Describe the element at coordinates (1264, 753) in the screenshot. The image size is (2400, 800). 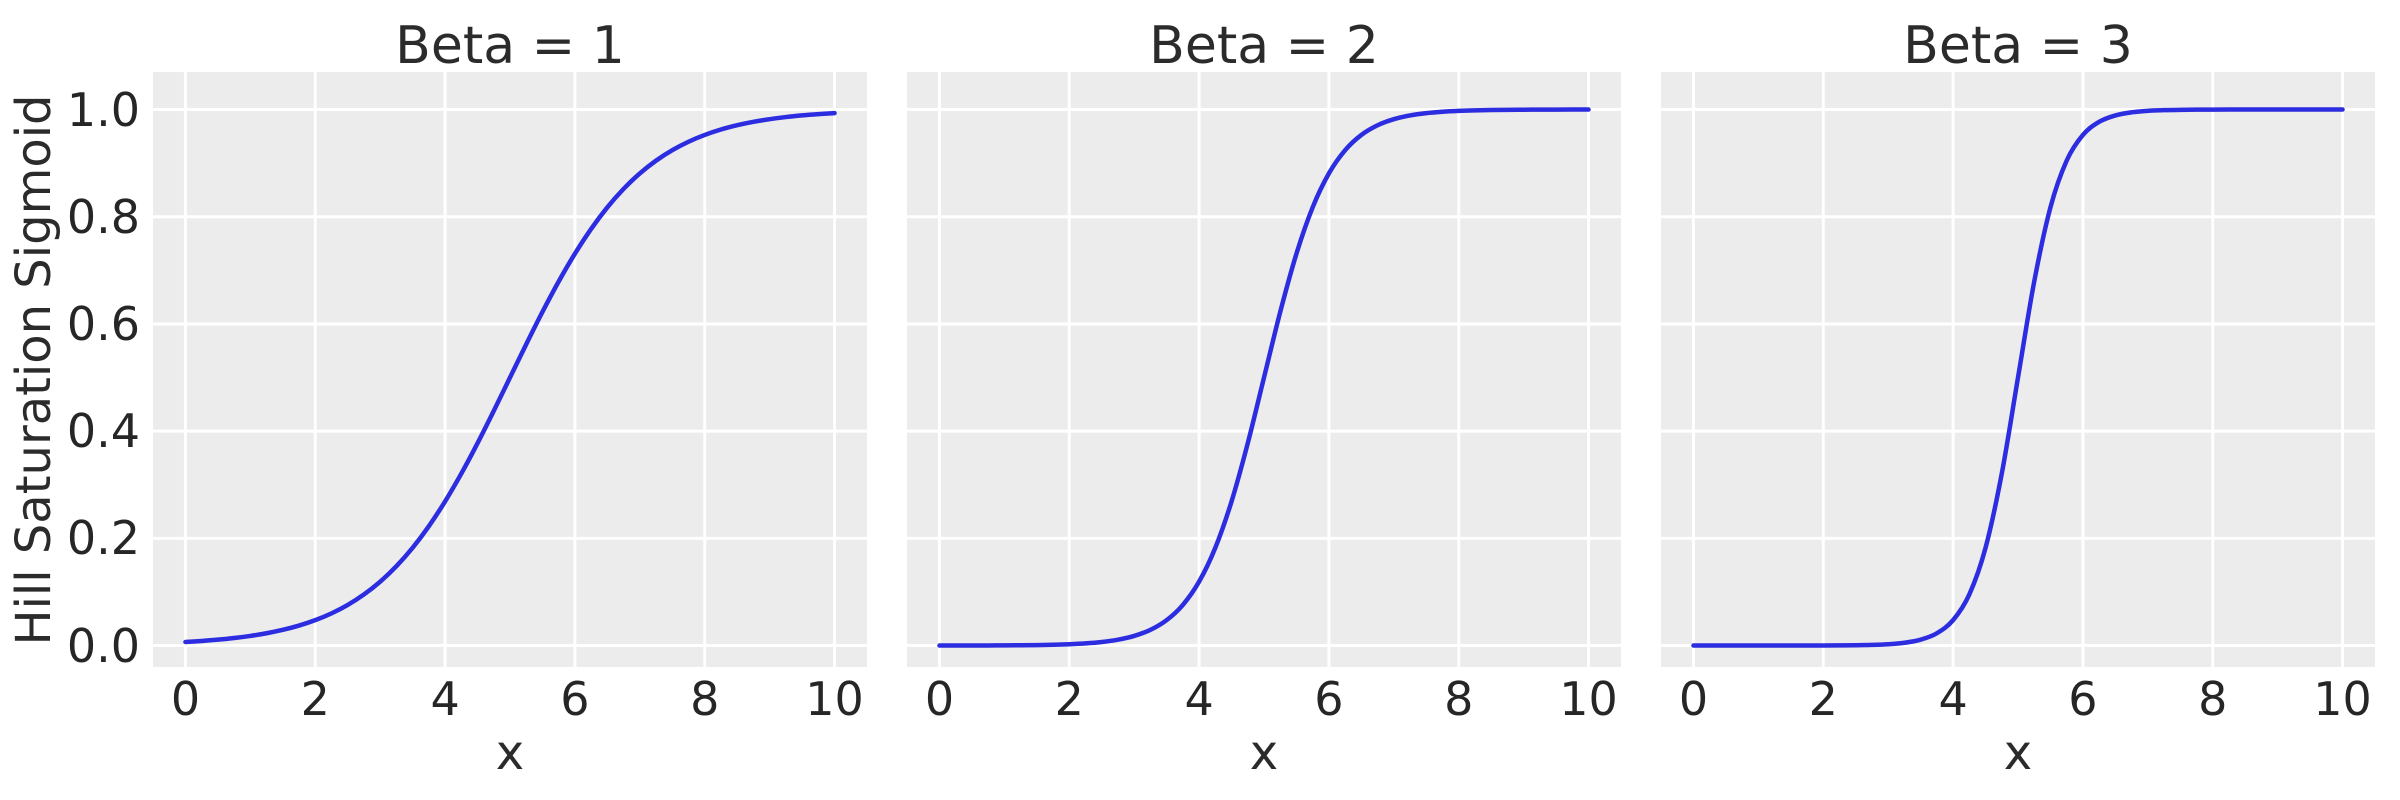
I see `x-axis-label-2: x` at that location.